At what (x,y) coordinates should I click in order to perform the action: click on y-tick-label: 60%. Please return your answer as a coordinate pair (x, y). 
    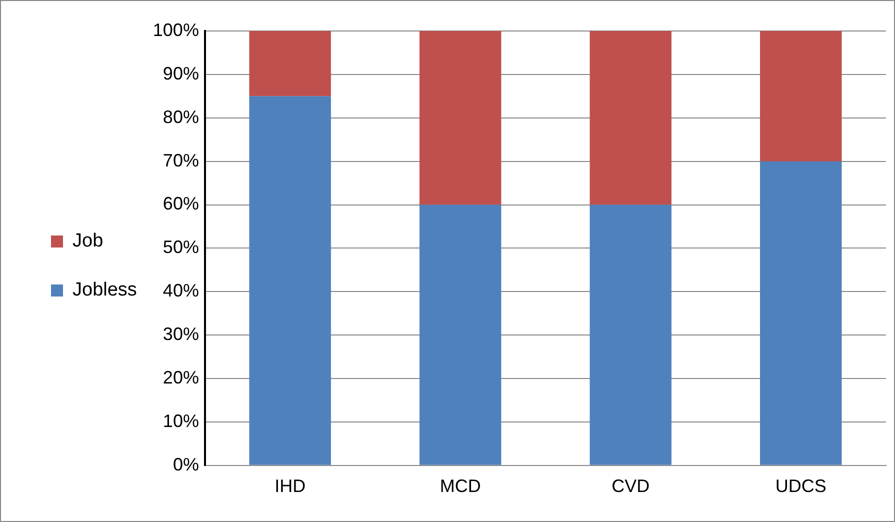
    Looking at the image, I should click on (180, 204).